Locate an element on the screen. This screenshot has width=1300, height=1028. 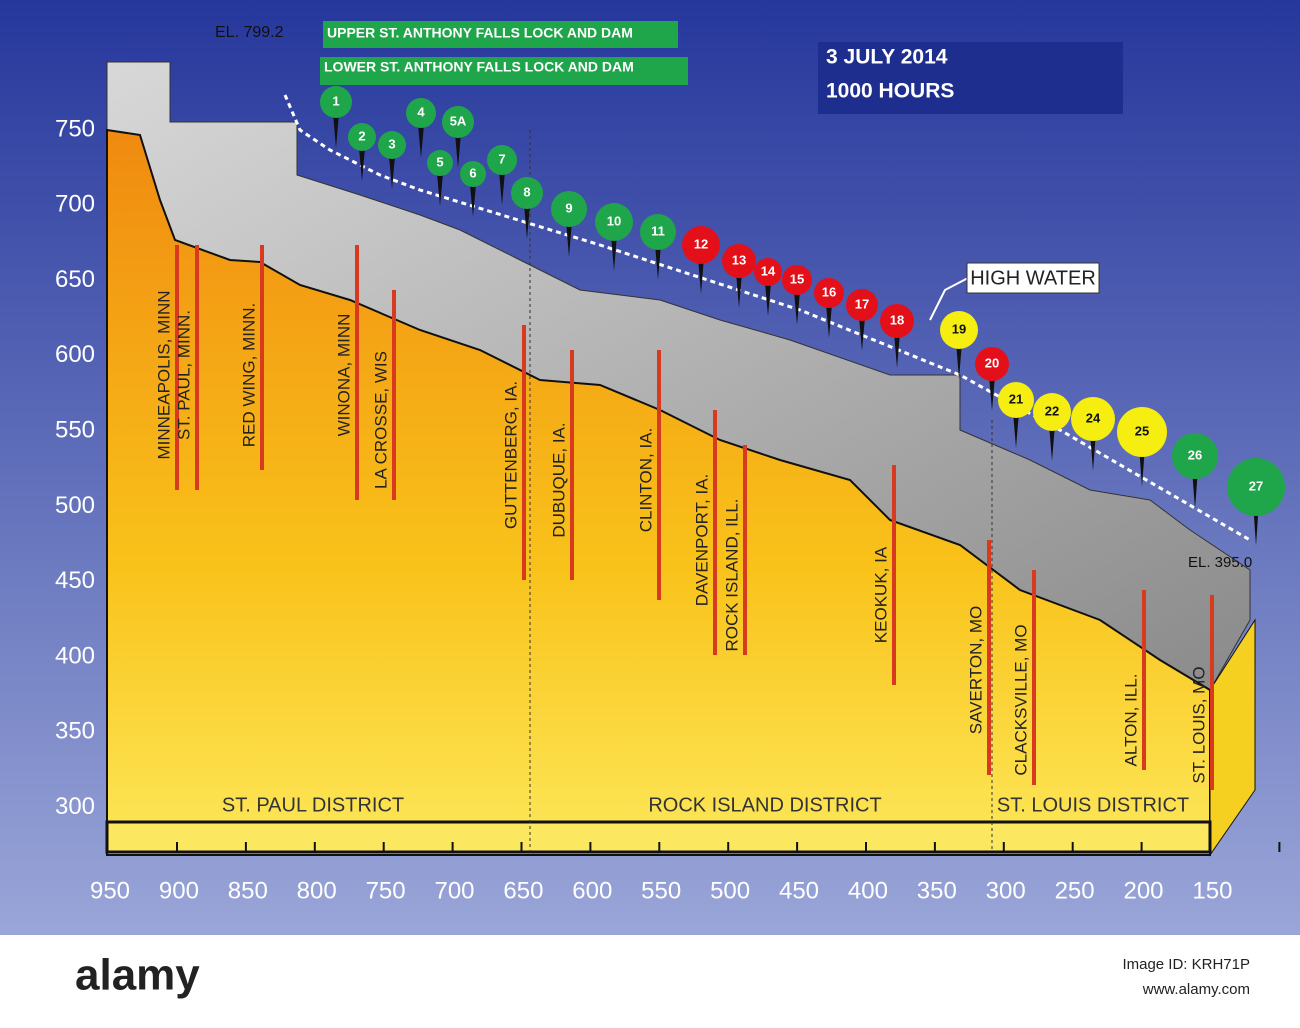
x-tick-label: 850 is located at coordinates (248, 890).